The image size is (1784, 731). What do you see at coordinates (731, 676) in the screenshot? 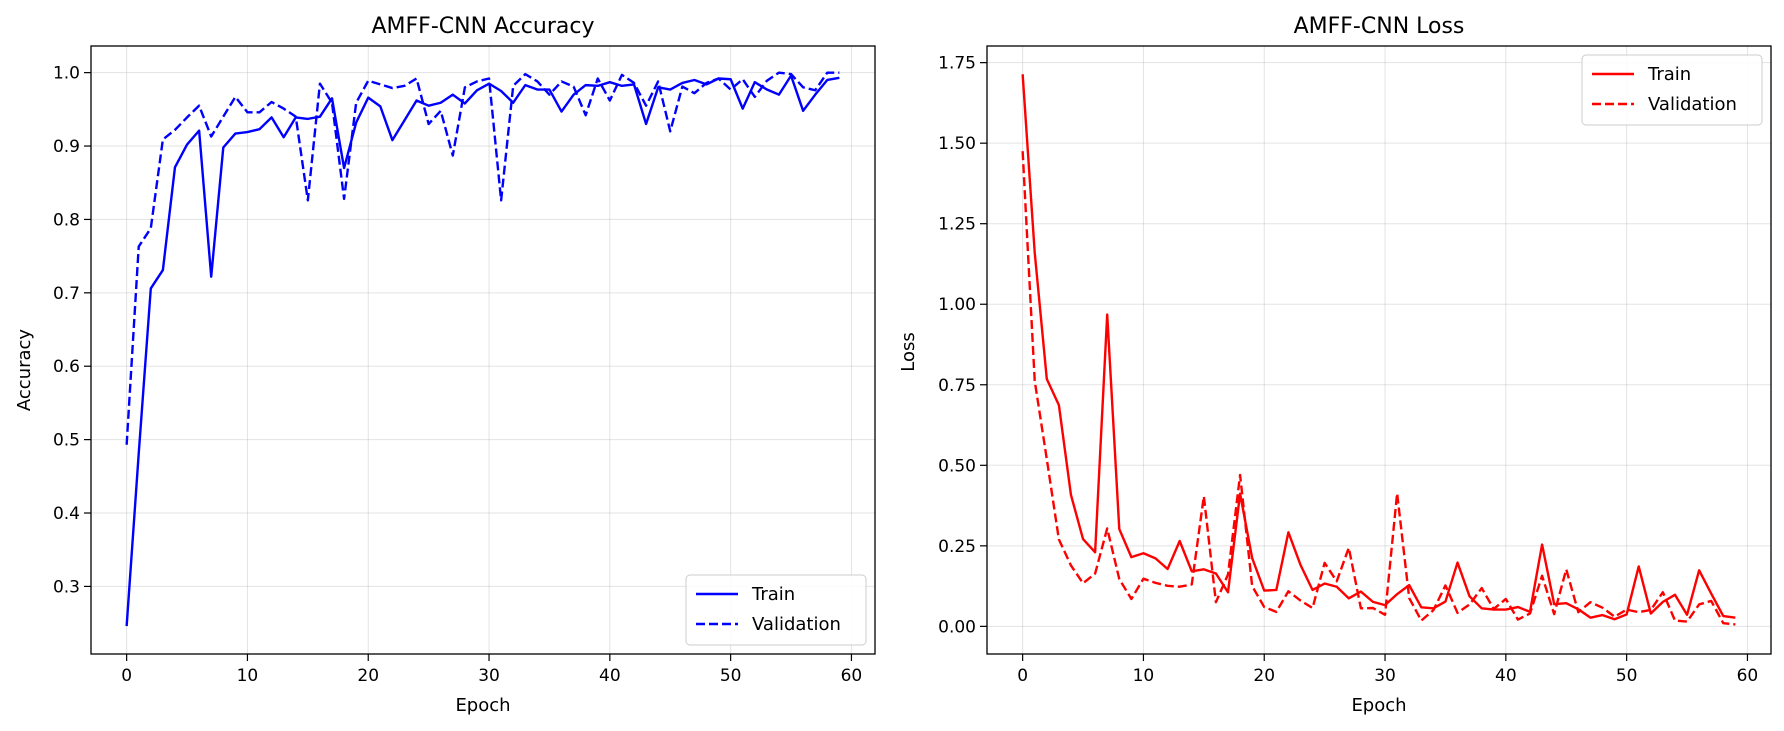
I see `accuracy-x-tick-label: 50` at bounding box center [731, 676].